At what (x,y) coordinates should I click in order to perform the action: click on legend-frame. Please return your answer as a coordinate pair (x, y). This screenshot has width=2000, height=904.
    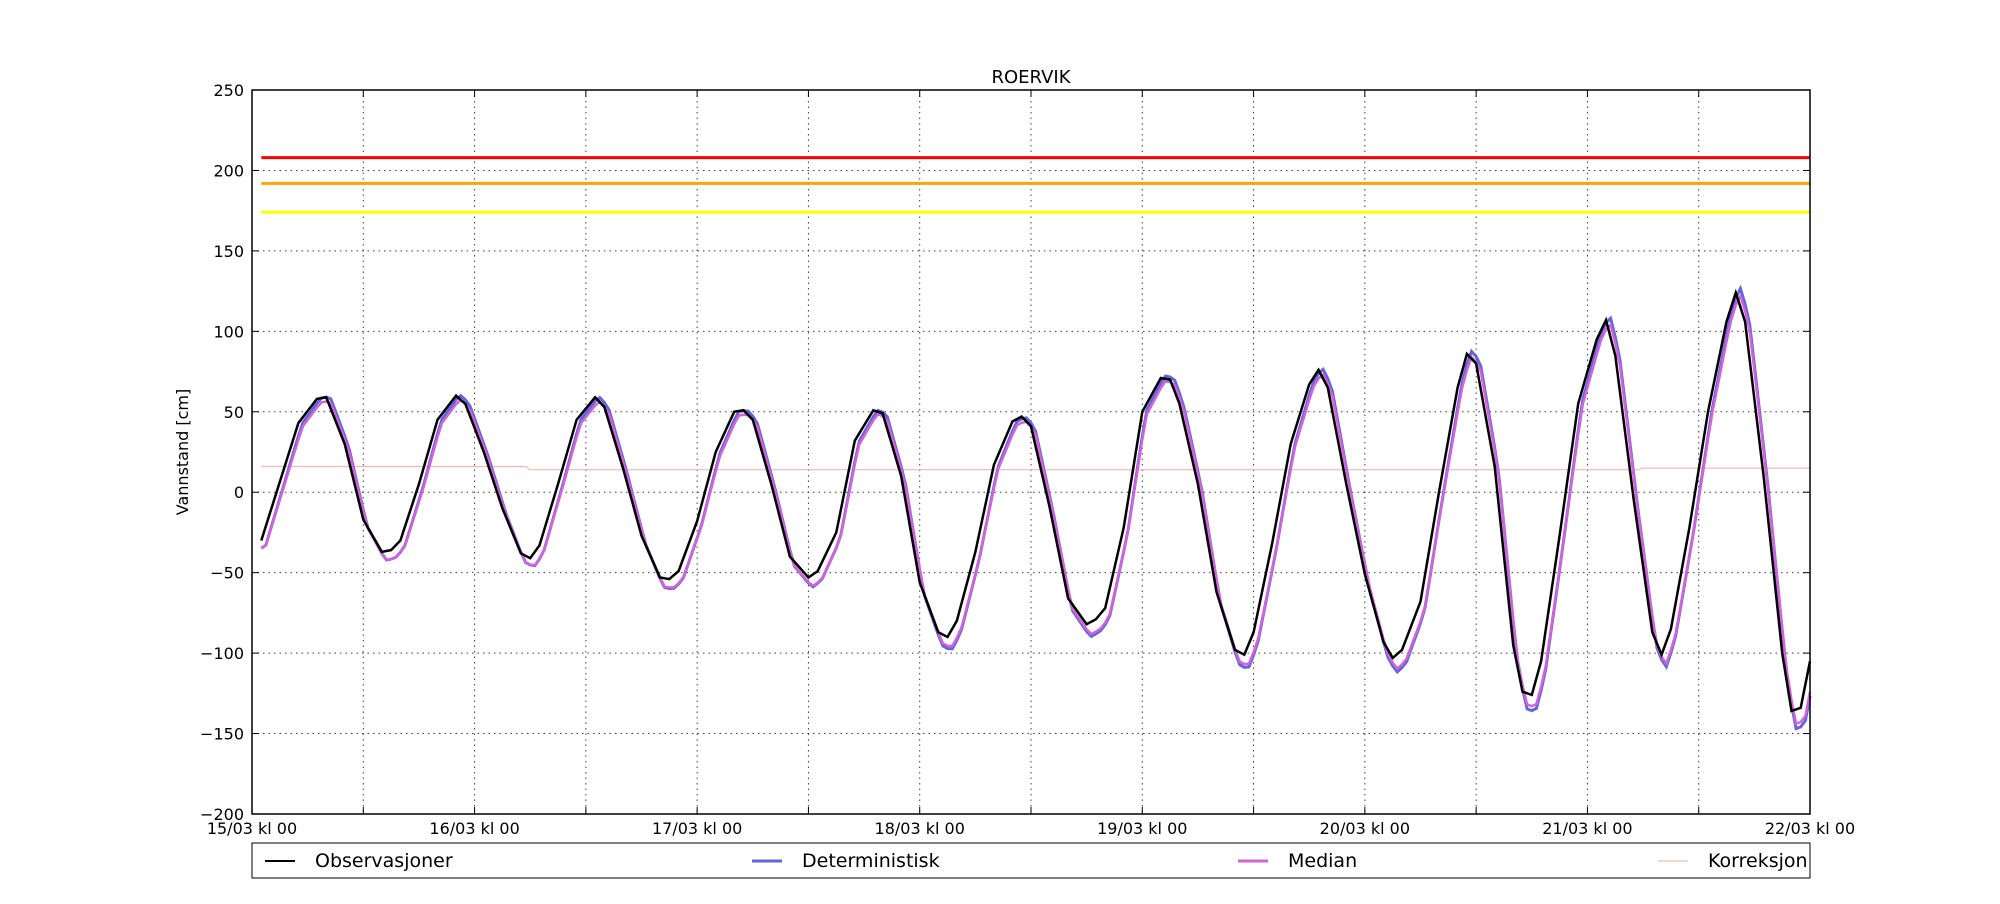
    Looking at the image, I should click on (1031, 860).